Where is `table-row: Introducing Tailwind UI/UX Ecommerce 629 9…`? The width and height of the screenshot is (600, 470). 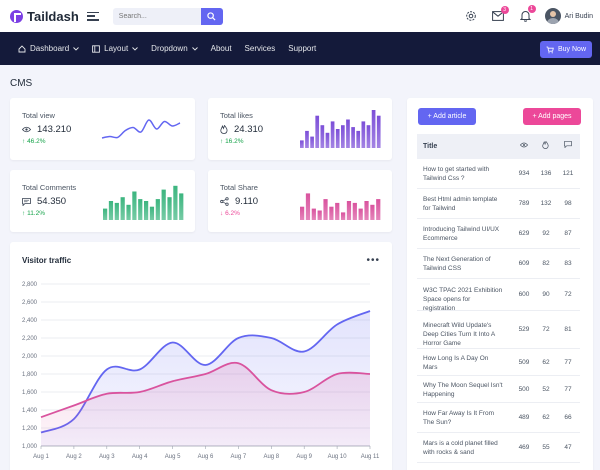
table-row: Introducing Tailwind UI/UX Ecommerce 629 9… is located at coordinates (498, 234).